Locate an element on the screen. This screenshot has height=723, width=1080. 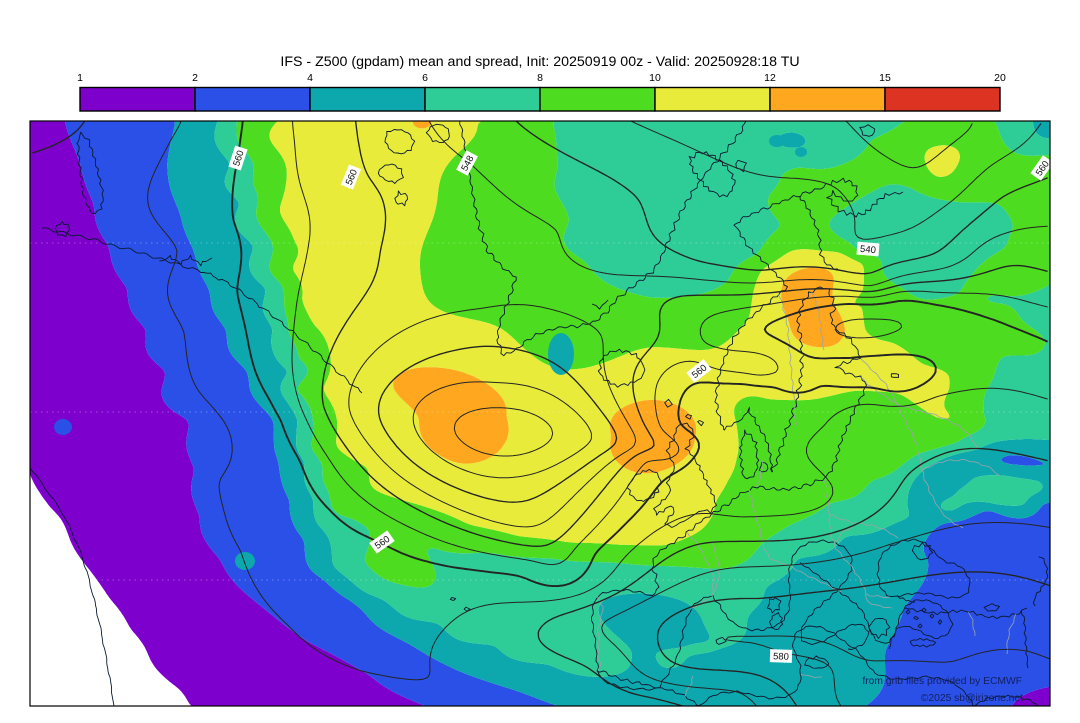
svg-text: 580 is located at coordinates (781, 657).